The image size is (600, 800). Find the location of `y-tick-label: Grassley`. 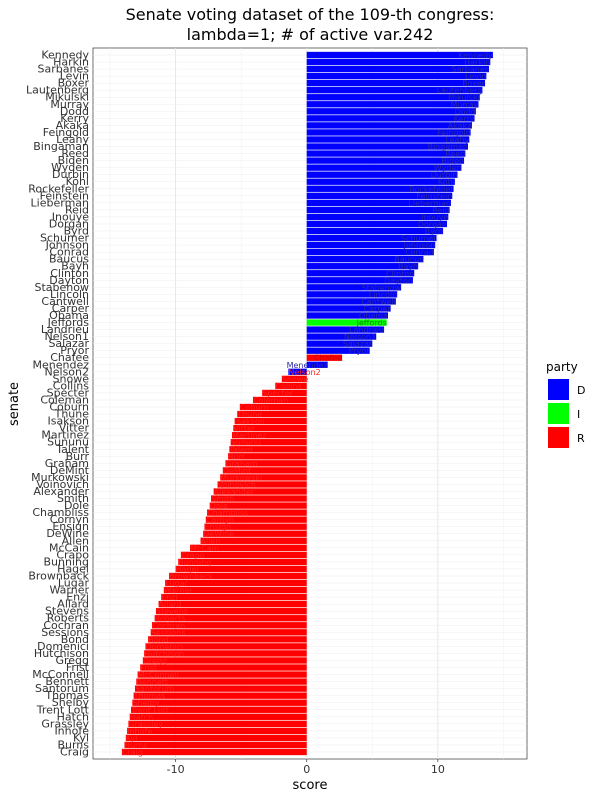

y-tick-label: Grassley is located at coordinates (65, 723).